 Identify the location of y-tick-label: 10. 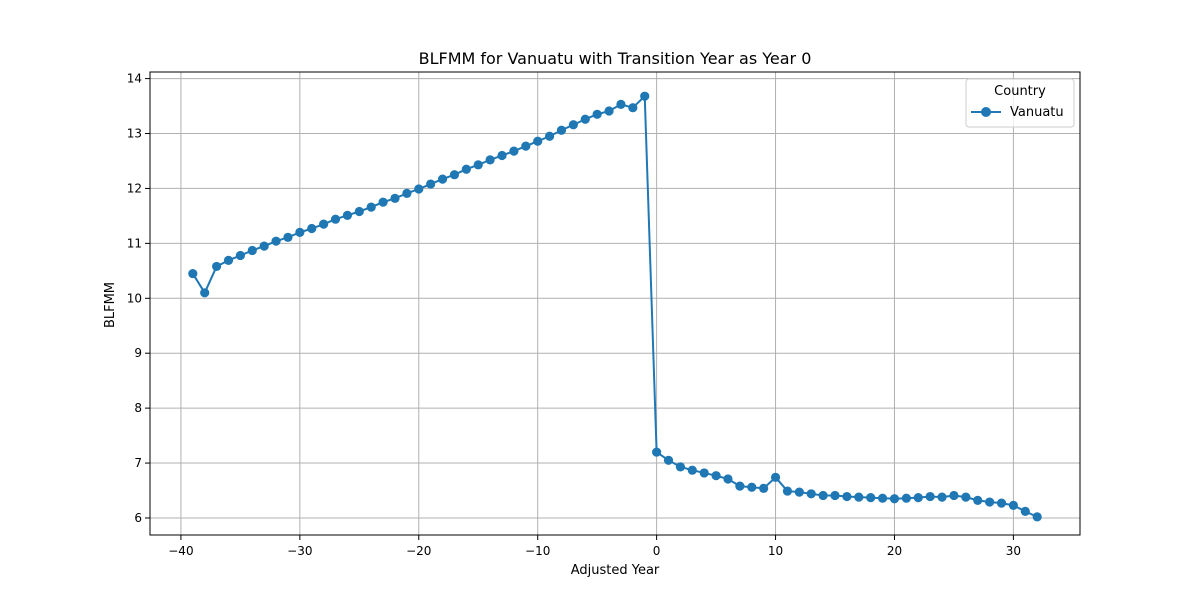
(134, 298).